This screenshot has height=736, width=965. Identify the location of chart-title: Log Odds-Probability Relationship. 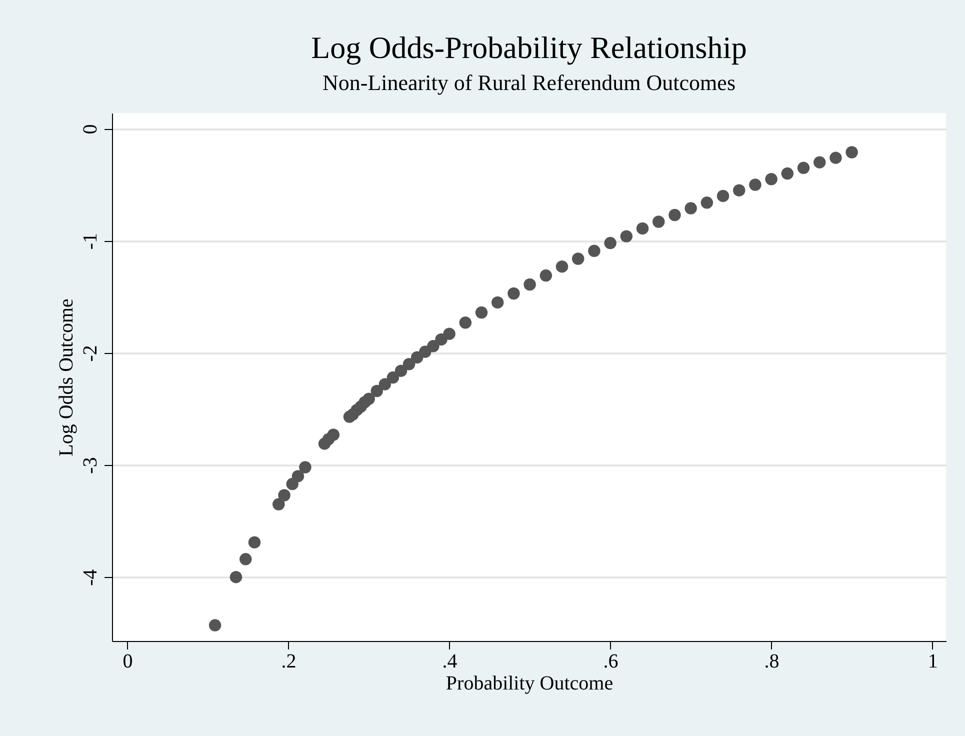
(529, 47).